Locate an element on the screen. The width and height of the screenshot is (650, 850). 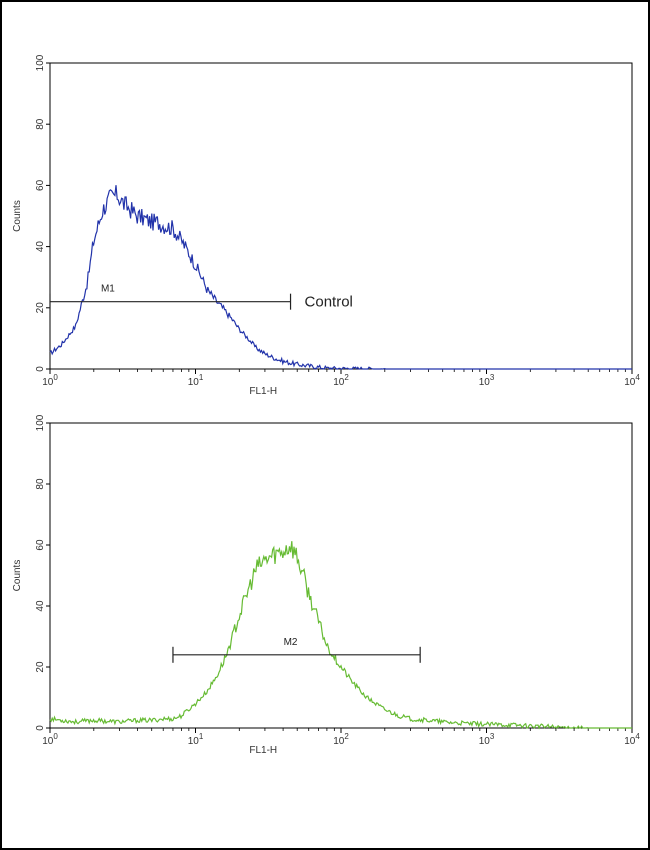
control-annotation: Control is located at coordinates (329, 302).